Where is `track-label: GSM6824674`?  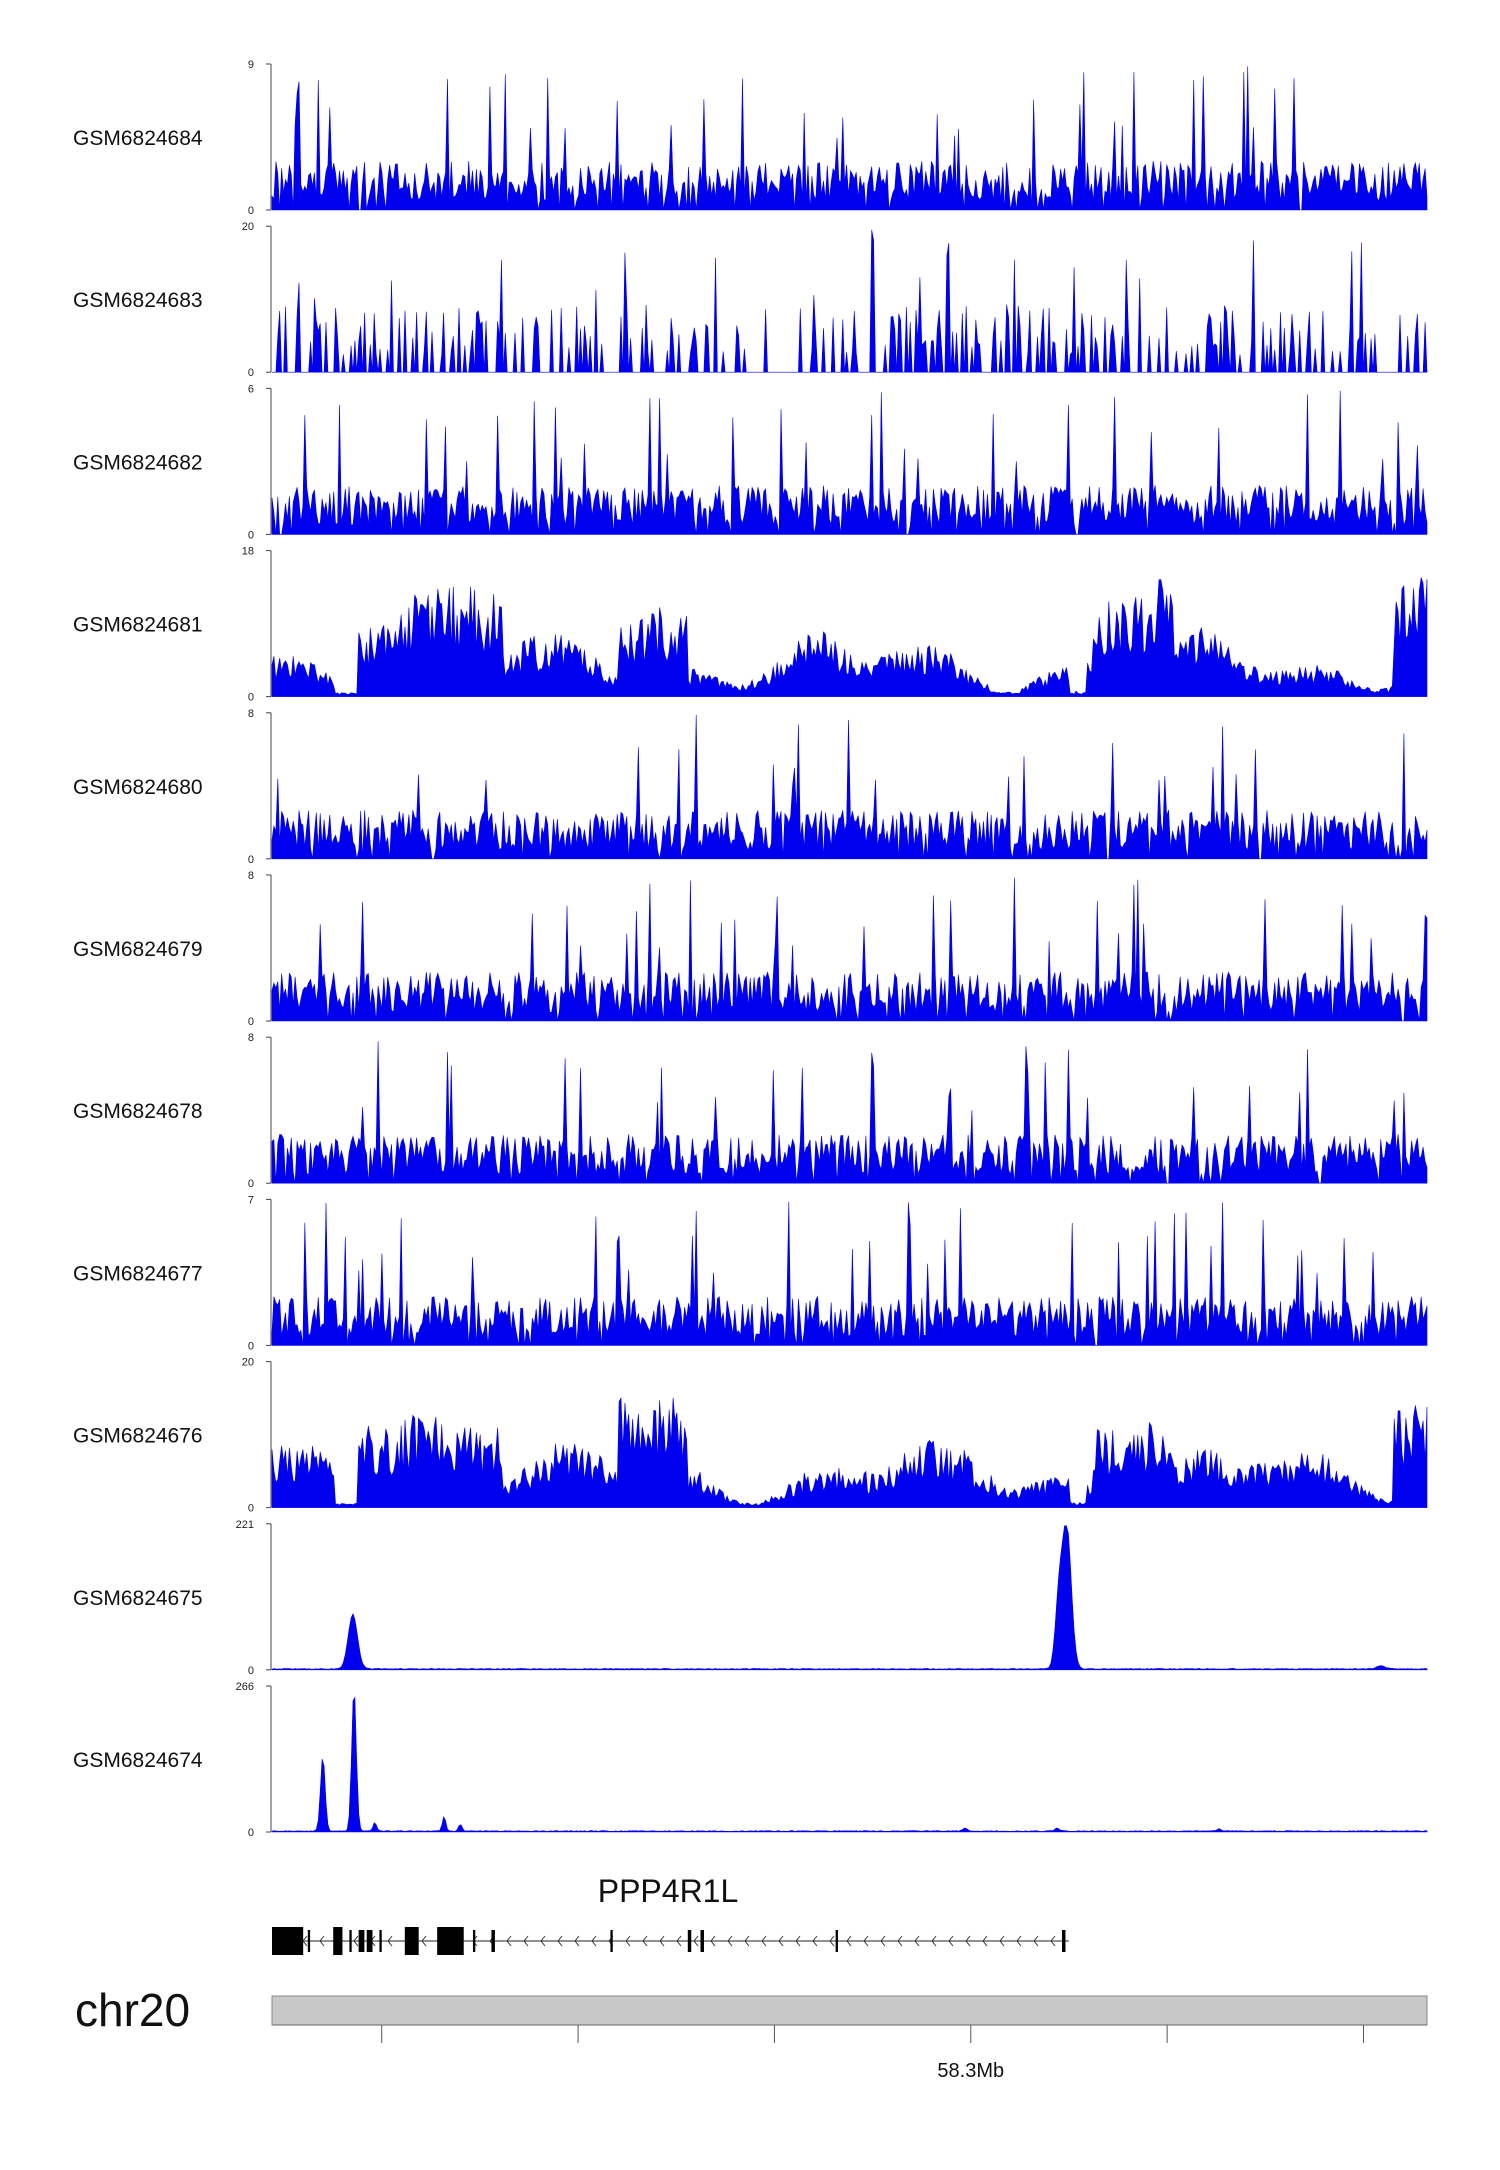
track-label: GSM6824674 is located at coordinates (138, 1760).